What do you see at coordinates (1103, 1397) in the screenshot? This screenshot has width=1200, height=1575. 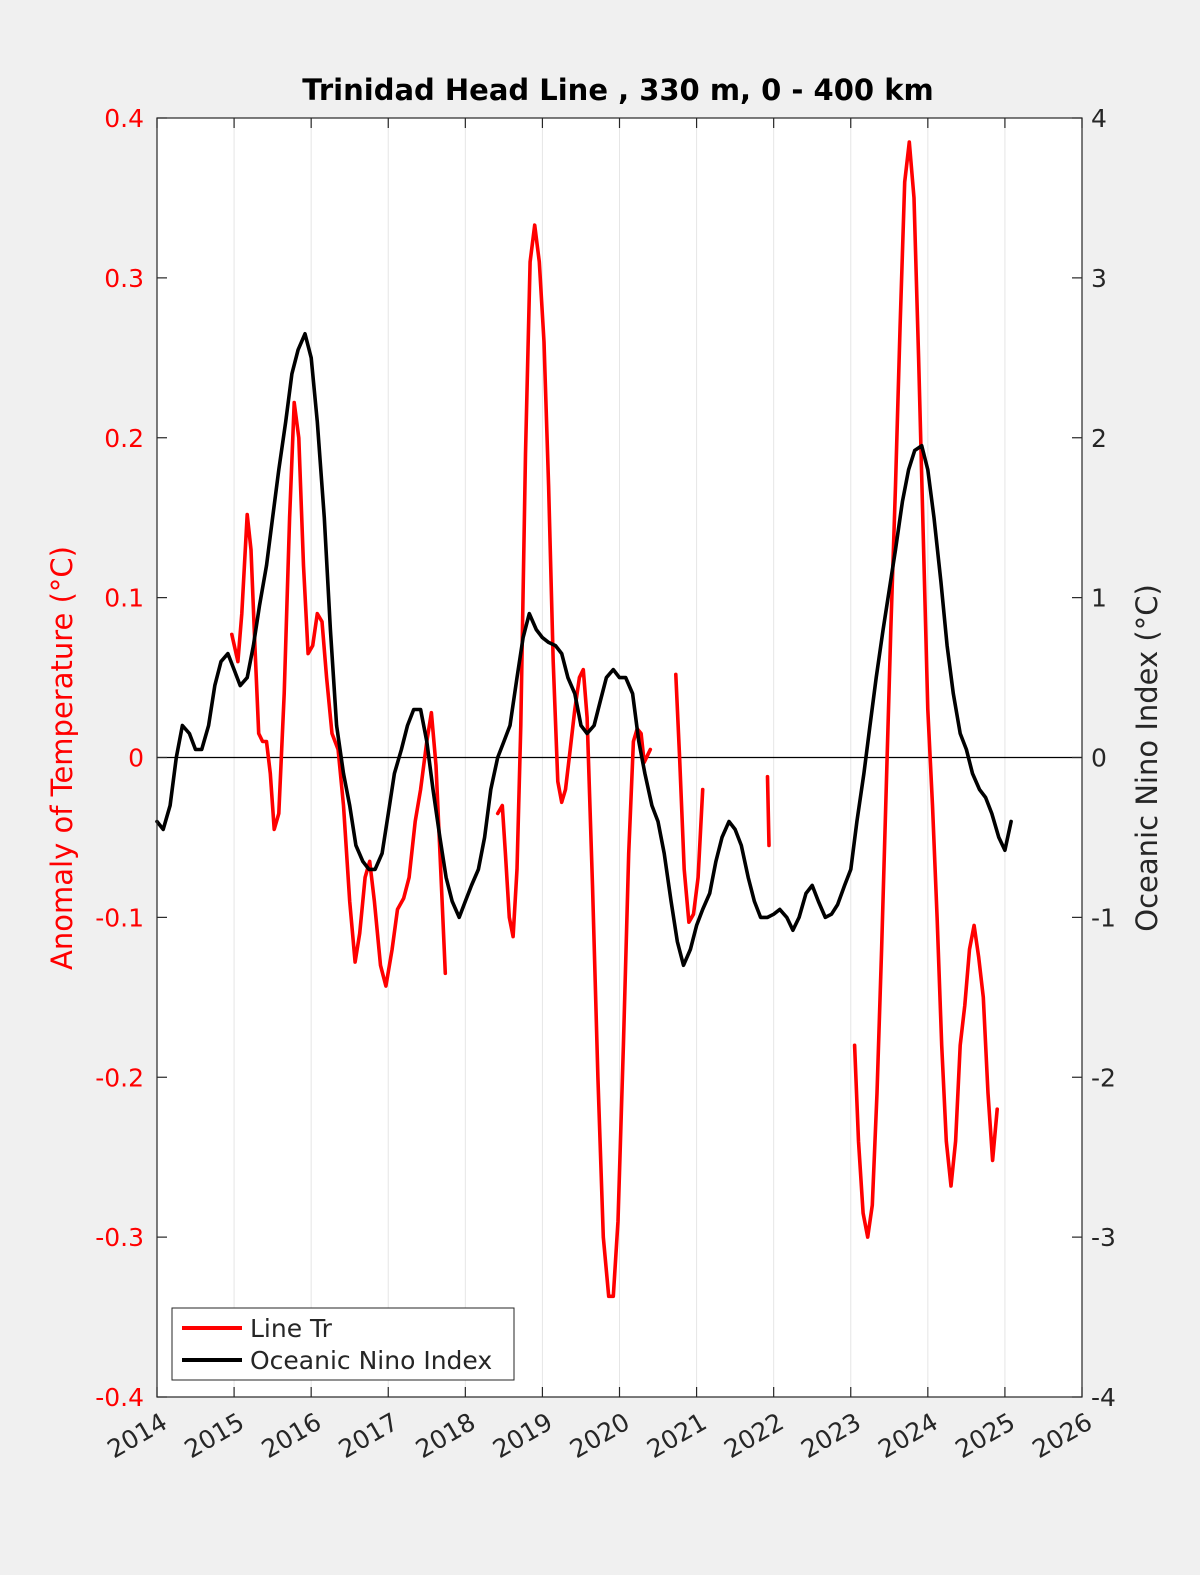 I see `right-tick-label: -4` at bounding box center [1103, 1397].